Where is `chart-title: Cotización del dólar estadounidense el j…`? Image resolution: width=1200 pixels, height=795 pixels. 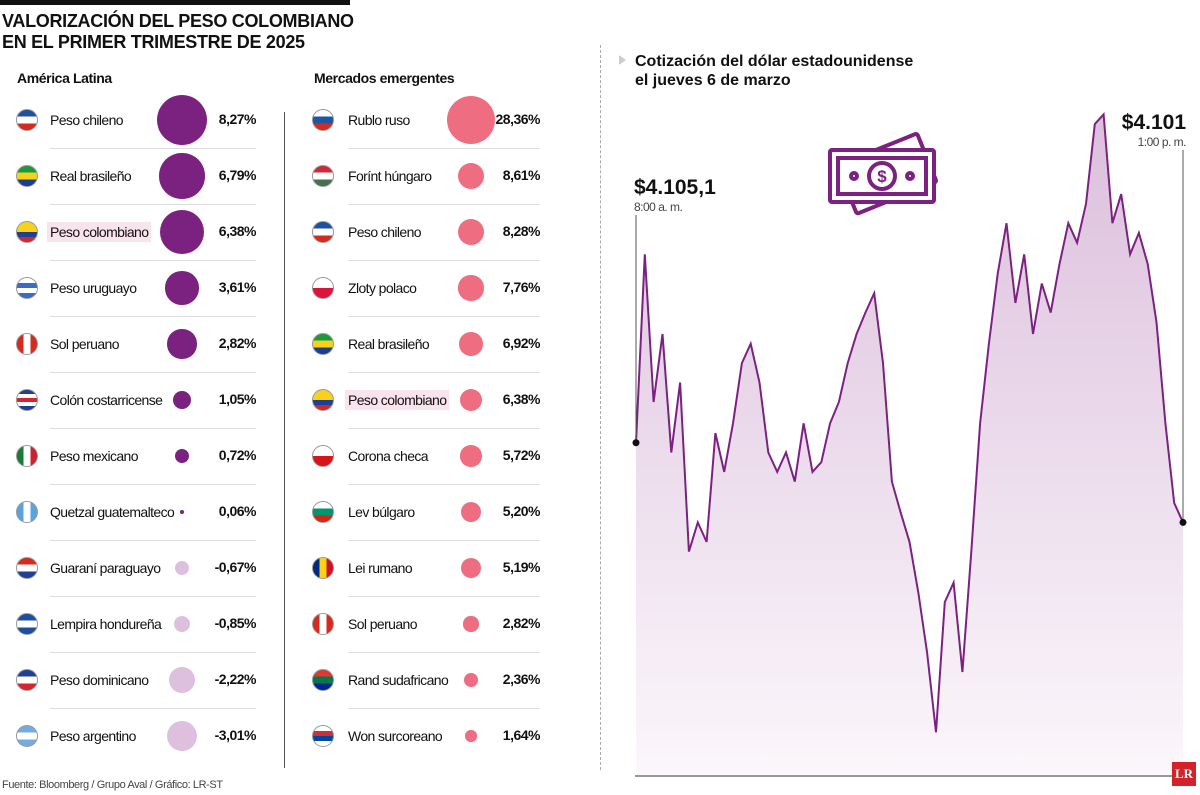
chart-title: Cotización del dólar estadounidense el j… is located at coordinates (774, 71).